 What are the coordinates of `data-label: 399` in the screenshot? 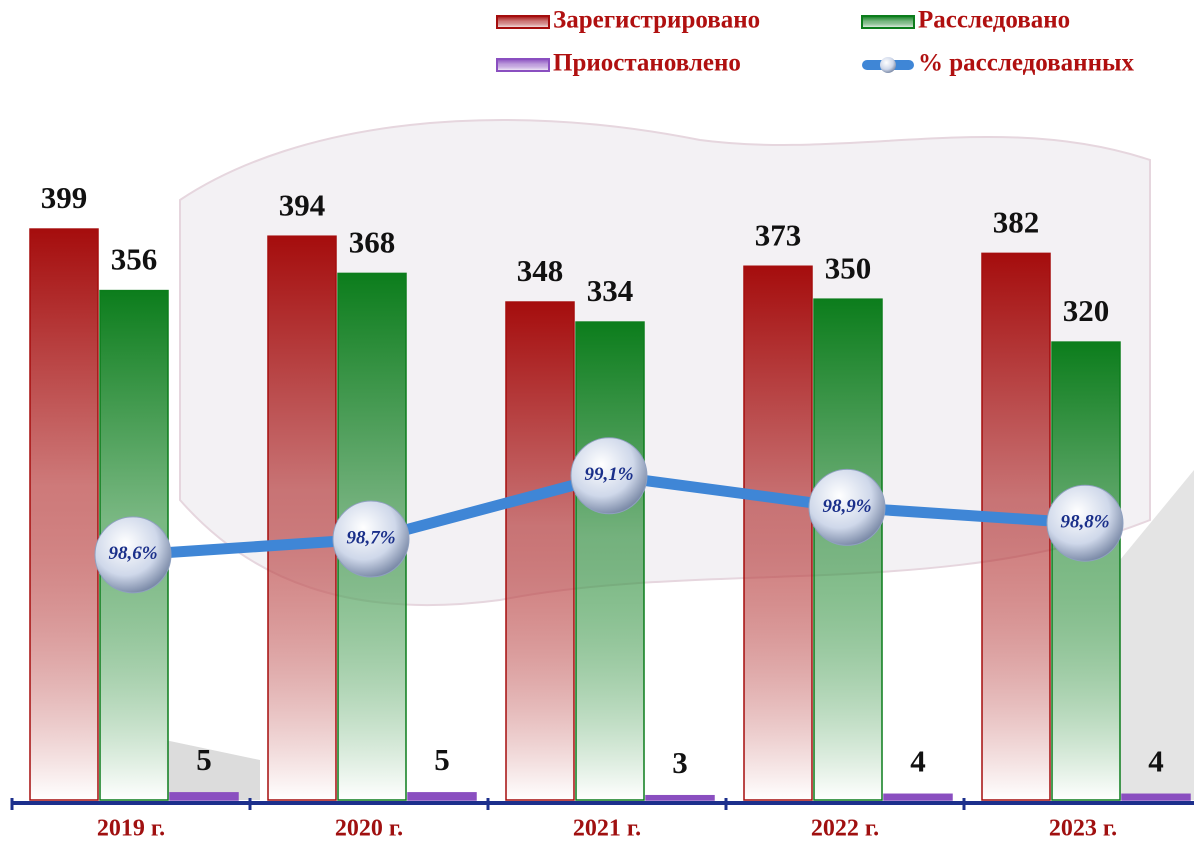 It's located at (64, 197).